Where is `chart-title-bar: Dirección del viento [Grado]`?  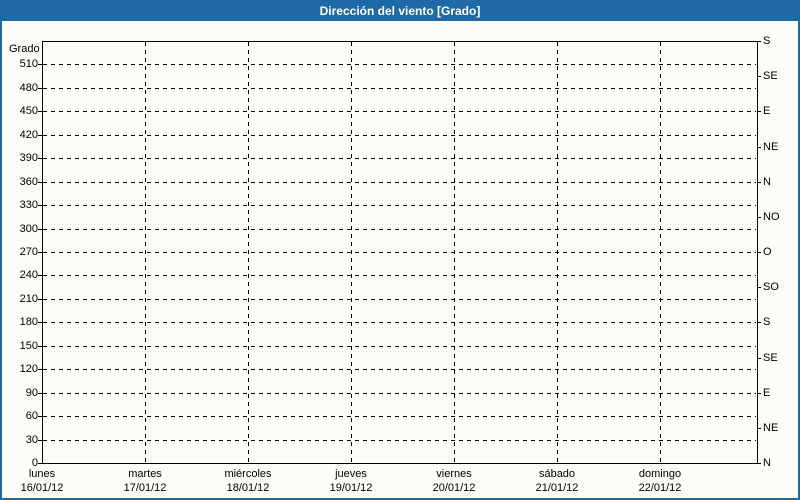 chart-title-bar: Dirección del viento [Grado] is located at coordinates (400, 11).